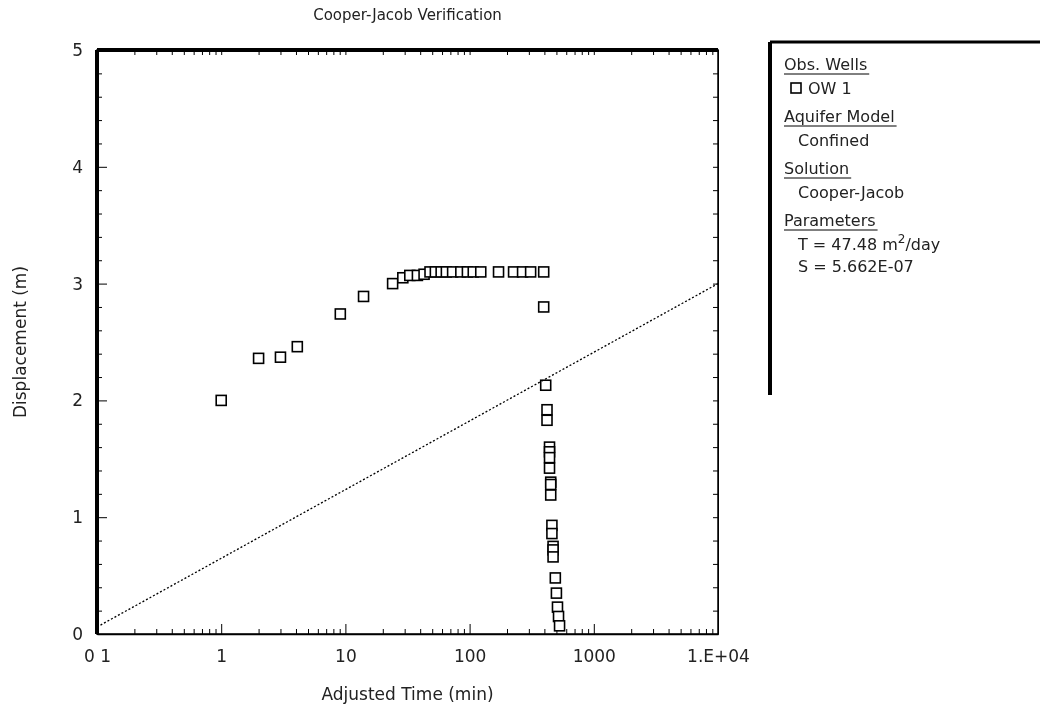  Describe the element at coordinates (817, 168) in the screenshot. I see `text: Solution` at that location.